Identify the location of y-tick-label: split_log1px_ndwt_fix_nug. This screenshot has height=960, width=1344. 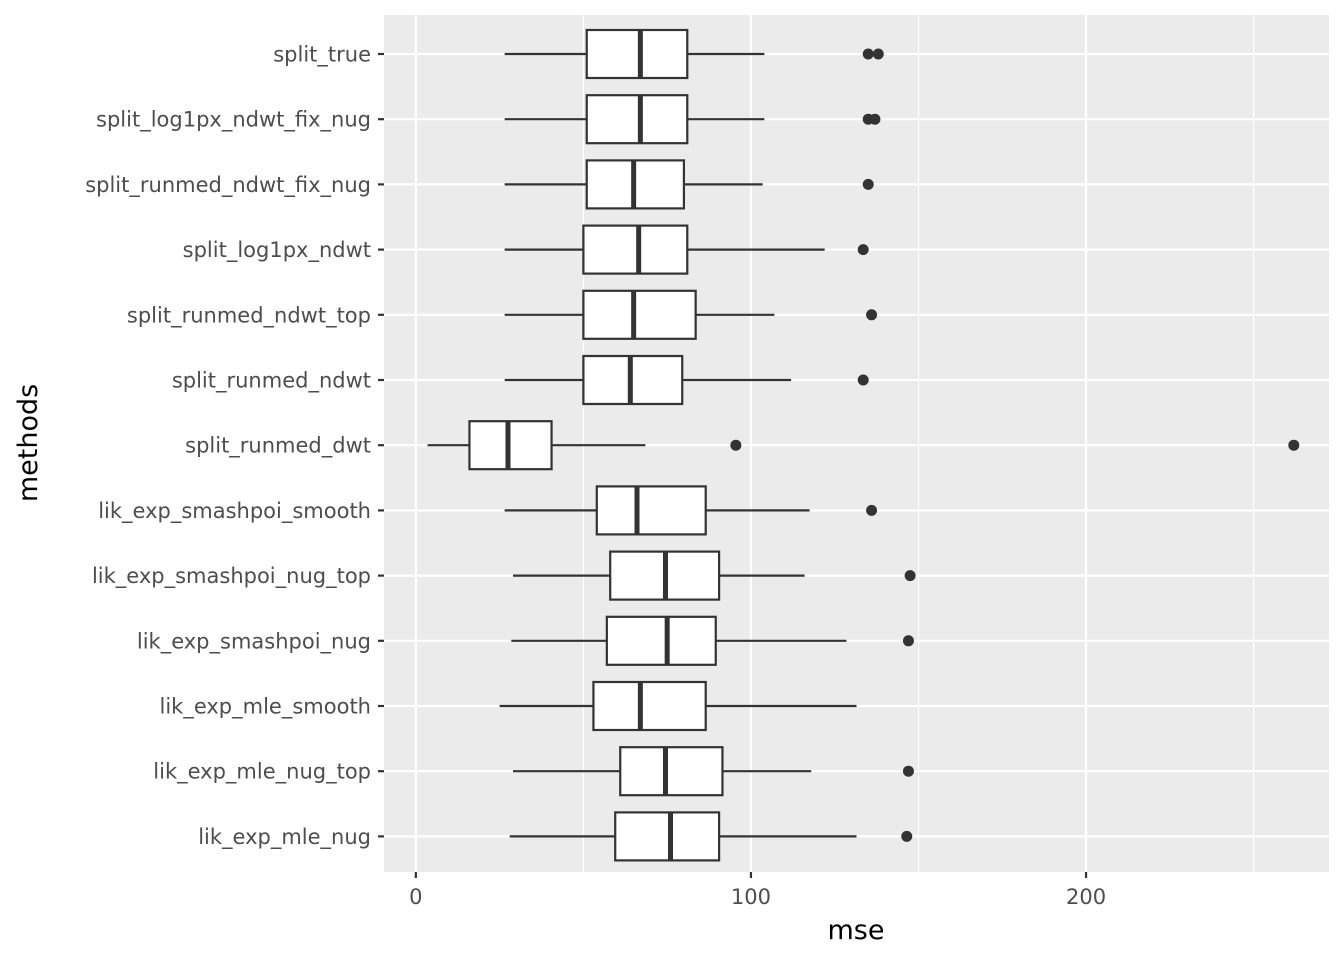
(233, 120).